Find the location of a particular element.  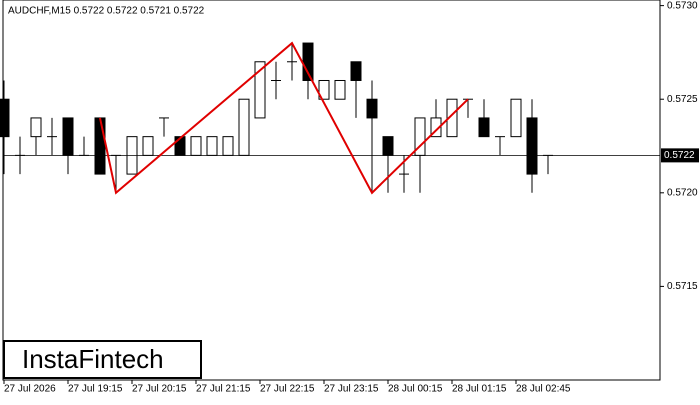

logo-box is located at coordinates (102, 359).